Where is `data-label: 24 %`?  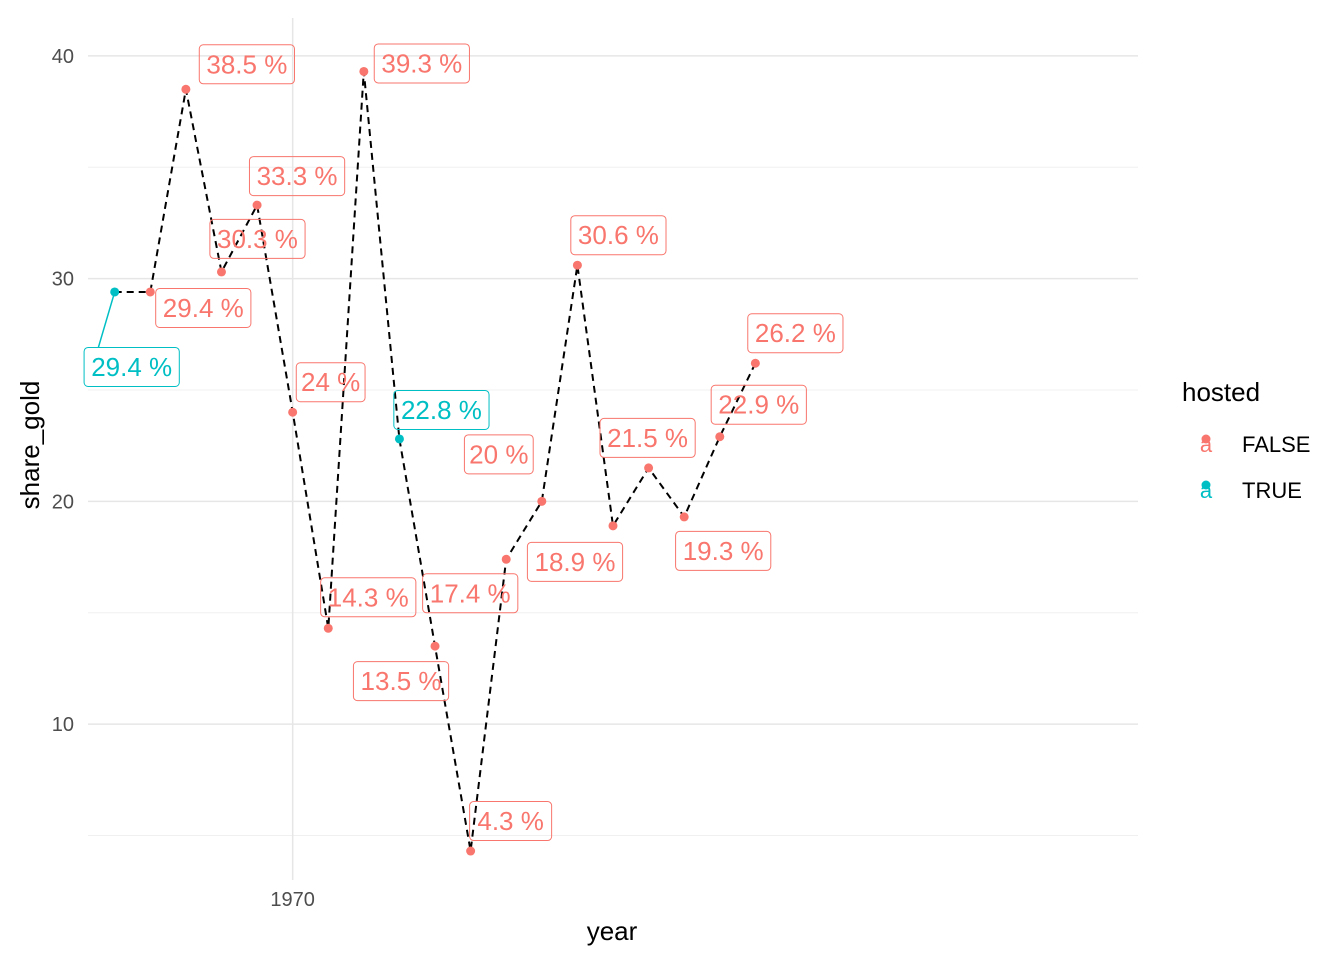 data-label: 24 % is located at coordinates (330, 382).